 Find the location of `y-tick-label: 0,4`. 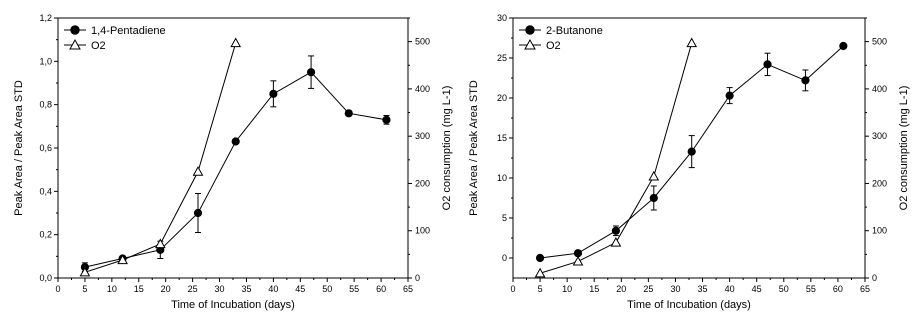

y-tick-label: 0,4 is located at coordinates (45, 191).